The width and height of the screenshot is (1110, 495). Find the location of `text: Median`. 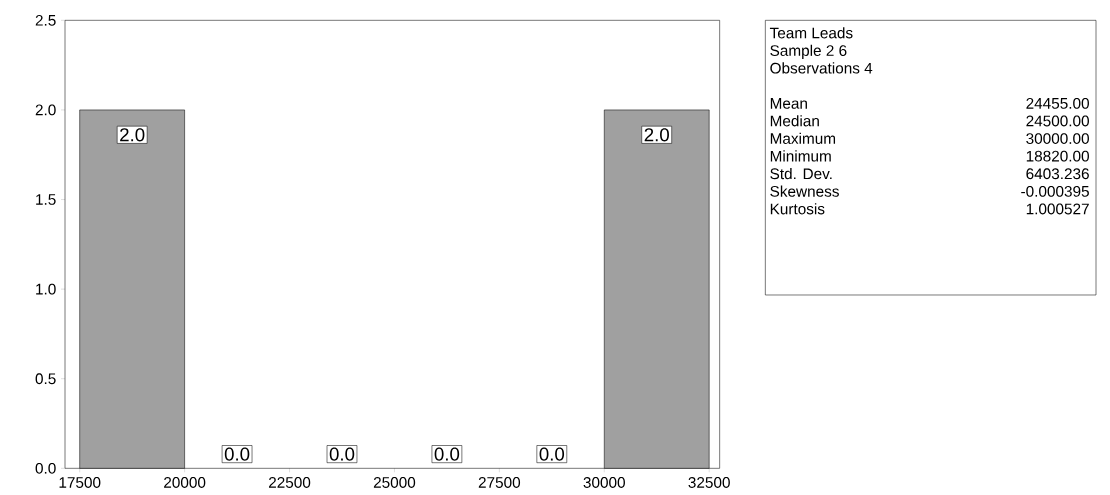

text: Median is located at coordinates (794, 121).